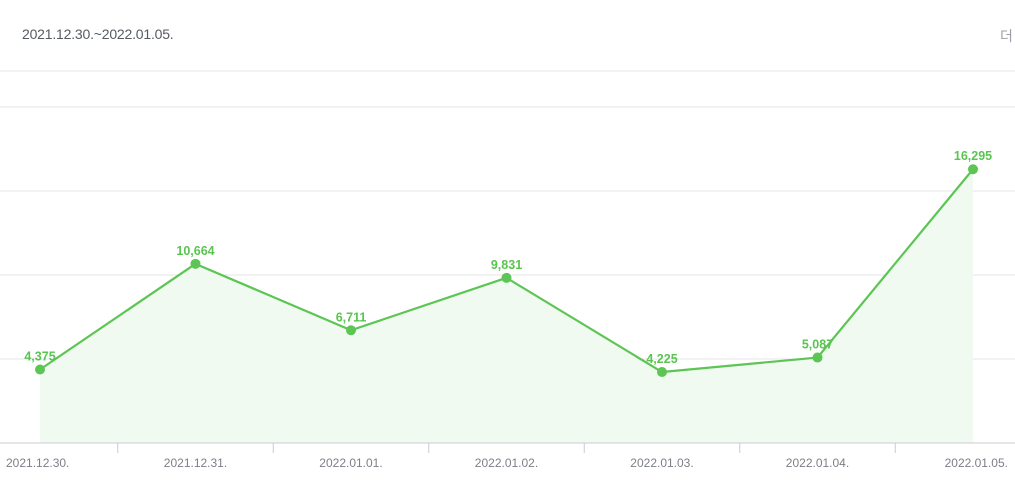 The image size is (1015, 497). Describe the element at coordinates (817, 463) in the screenshot. I see `x-tick-label: 2022.01.04.` at that location.